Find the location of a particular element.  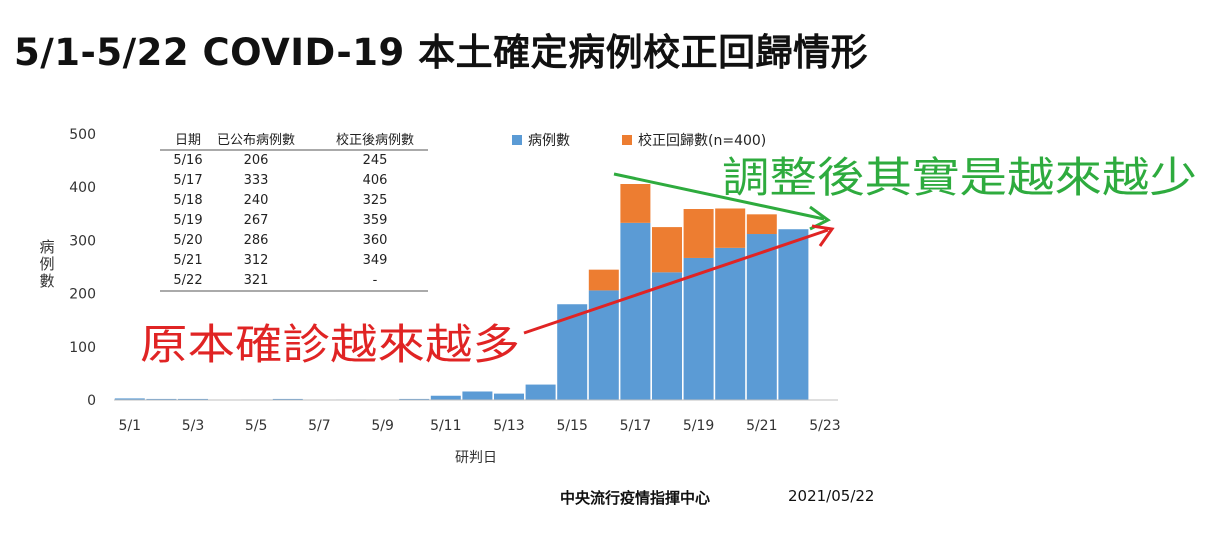

footer-date: 2021/05/22 is located at coordinates (831, 496).